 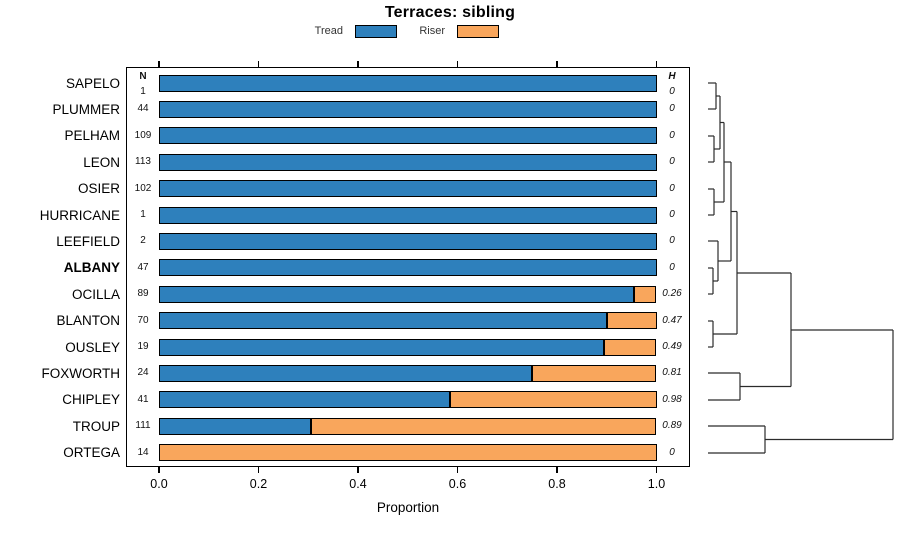 What do you see at coordinates (143, 294) in the screenshot?
I see `n-value: 89` at bounding box center [143, 294].